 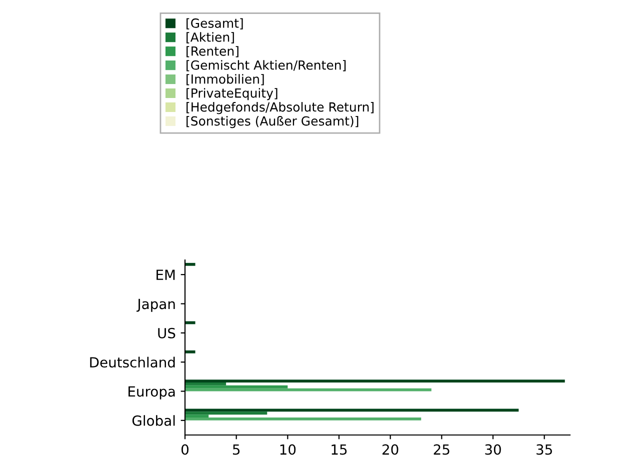 What do you see at coordinates (236, 449) in the screenshot?
I see `x-tick-label: 5` at bounding box center [236, 449].